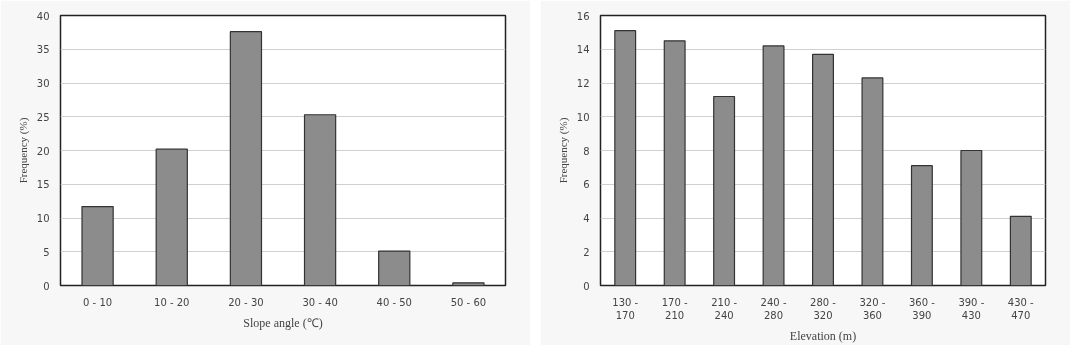  I want to click on y-tick-label: 14, so click(583, 50).